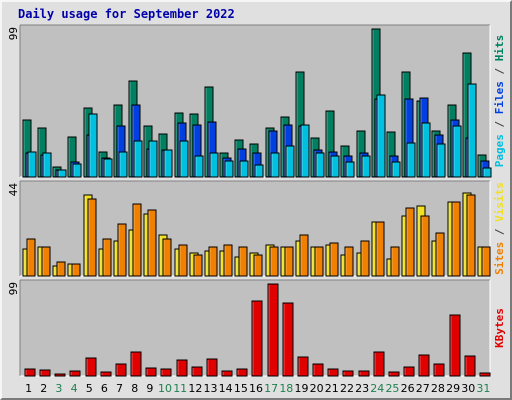 This screenshot has height=400, width=512. Describe the element at coordinates (134, 388) in the screenshot. I see `x-tick-label-8: 8` at that location.